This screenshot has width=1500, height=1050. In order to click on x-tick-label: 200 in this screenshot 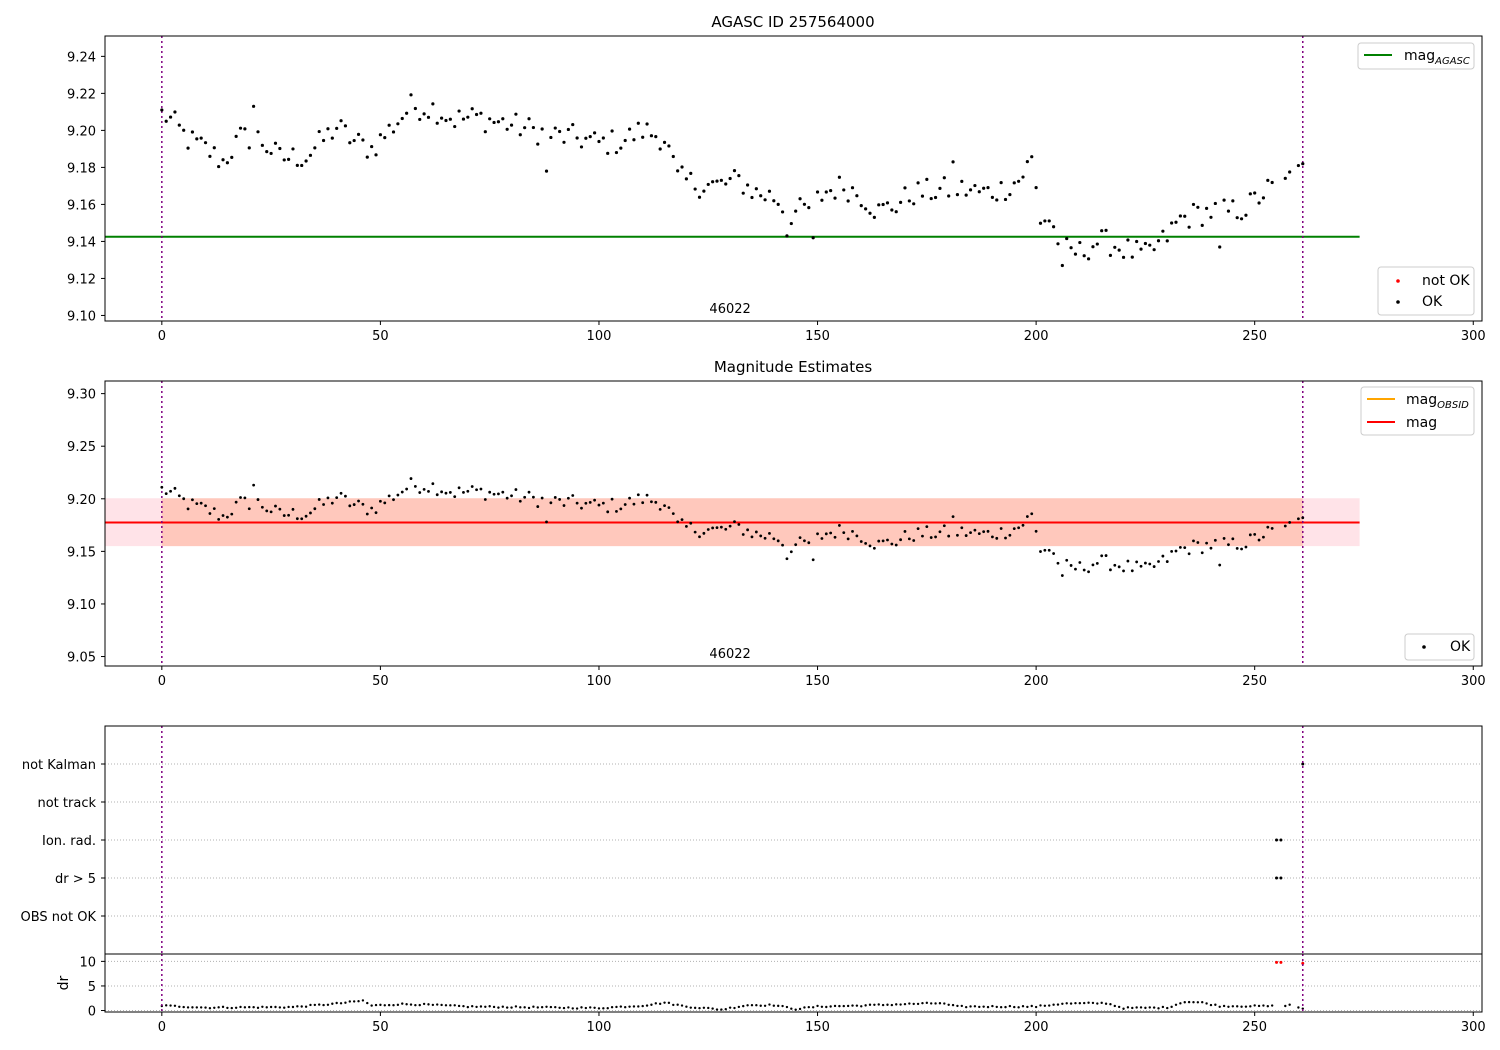, I will do `click(1036, 1027)`.